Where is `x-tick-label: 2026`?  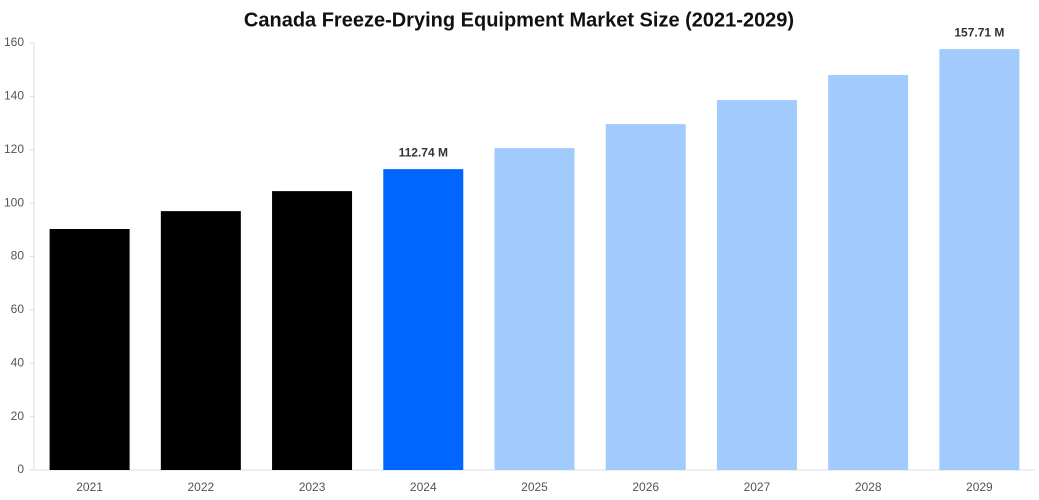 x-tick-label: 2026 is located at coordinates (645, 487).